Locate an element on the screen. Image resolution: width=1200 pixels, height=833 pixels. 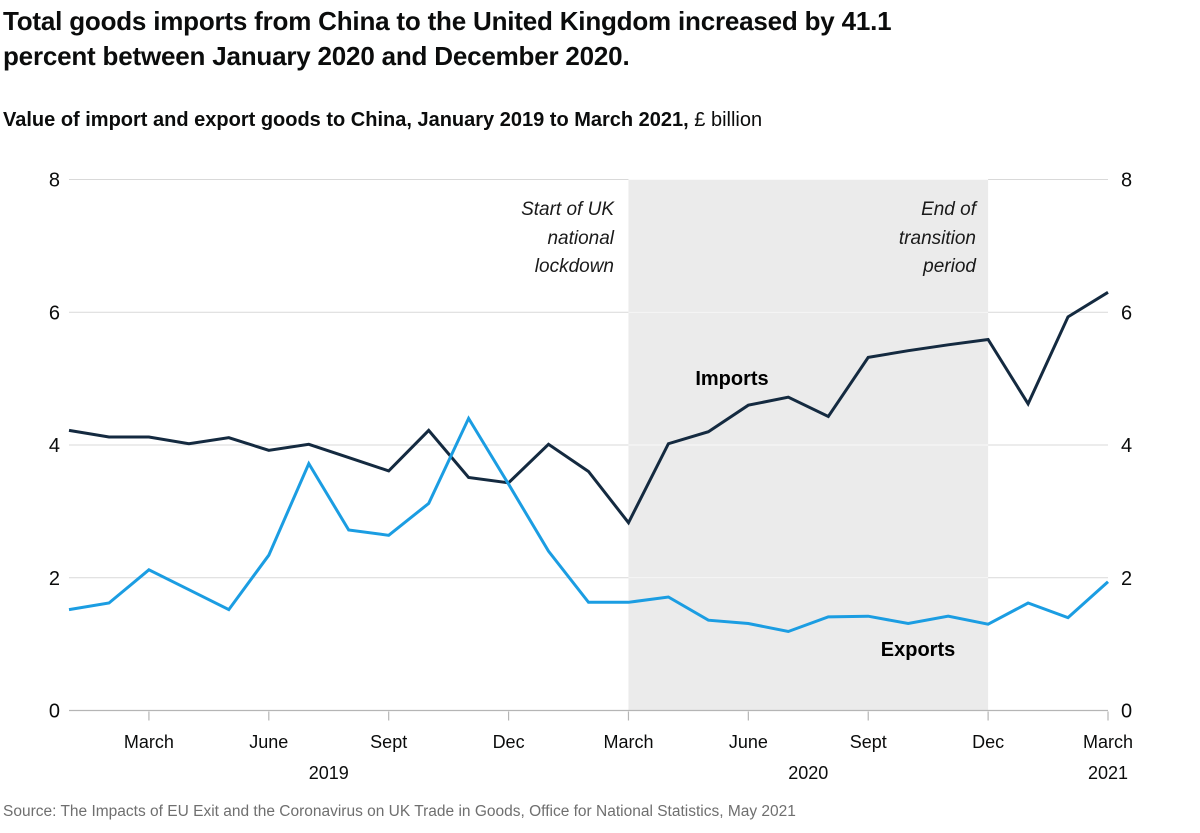
y-axis-label-right: 4 is located at coordinates (1126, 446).